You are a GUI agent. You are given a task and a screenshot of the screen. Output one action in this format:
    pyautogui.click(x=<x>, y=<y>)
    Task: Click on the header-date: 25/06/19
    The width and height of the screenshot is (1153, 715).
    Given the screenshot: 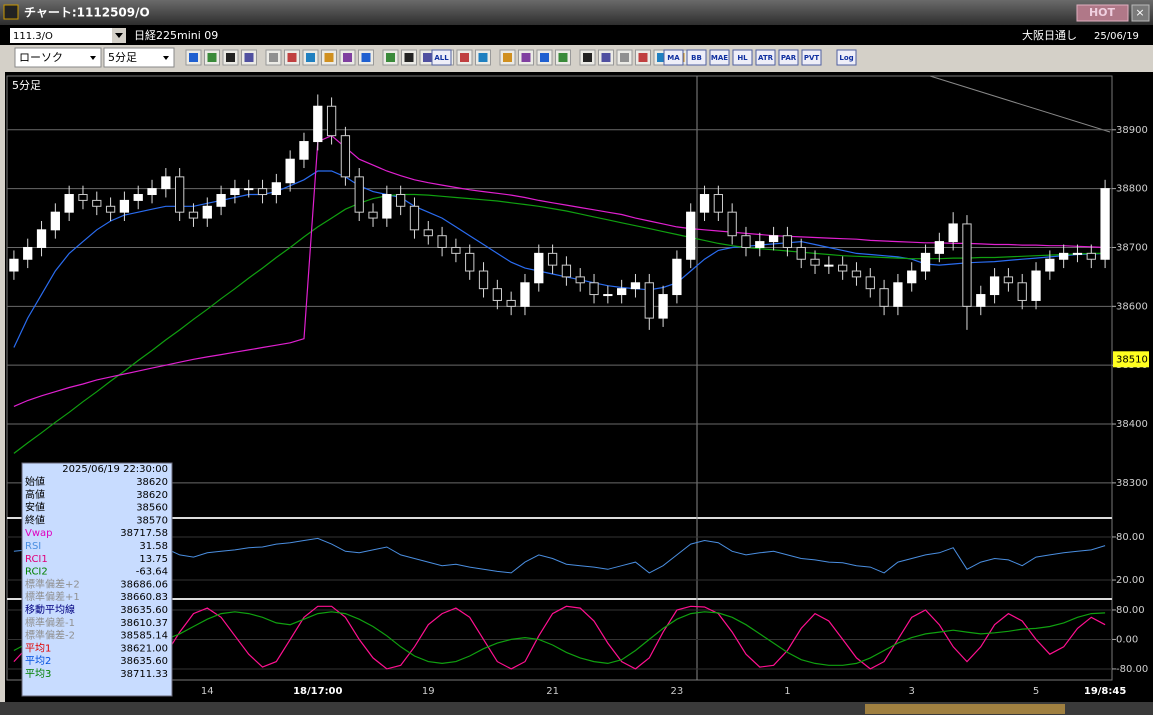 What is the action you would take?
    pyautogui.click(x=1116, y=36)
    